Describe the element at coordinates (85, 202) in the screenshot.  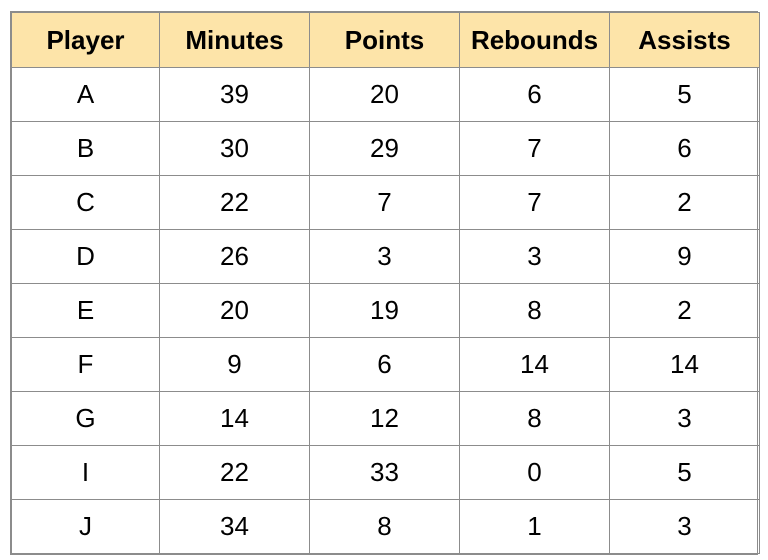
I see `cell-player: C` at that location.